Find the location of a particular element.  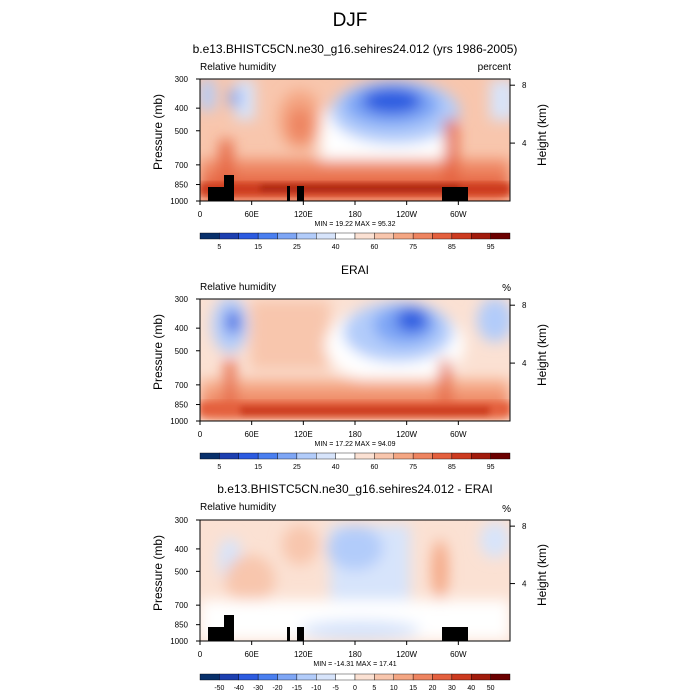

panel-2-right-tick-label: 4 is located at coordinates (524, 363).